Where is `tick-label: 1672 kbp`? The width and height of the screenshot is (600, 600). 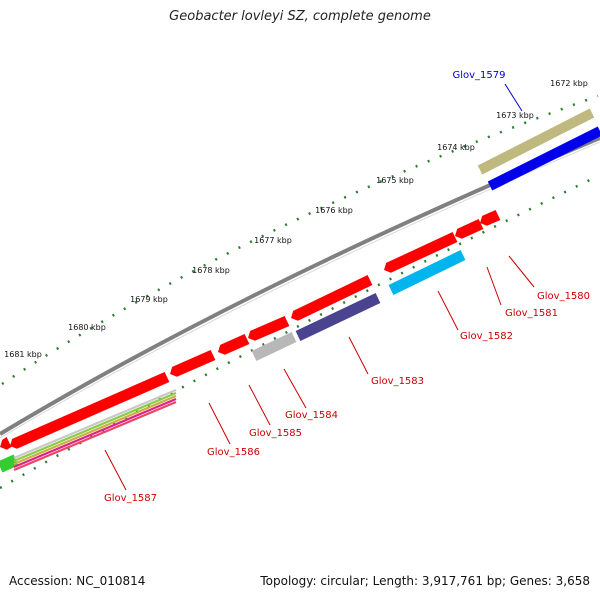
tick-label: 1672 kbp is located at coordinates (569, 83).